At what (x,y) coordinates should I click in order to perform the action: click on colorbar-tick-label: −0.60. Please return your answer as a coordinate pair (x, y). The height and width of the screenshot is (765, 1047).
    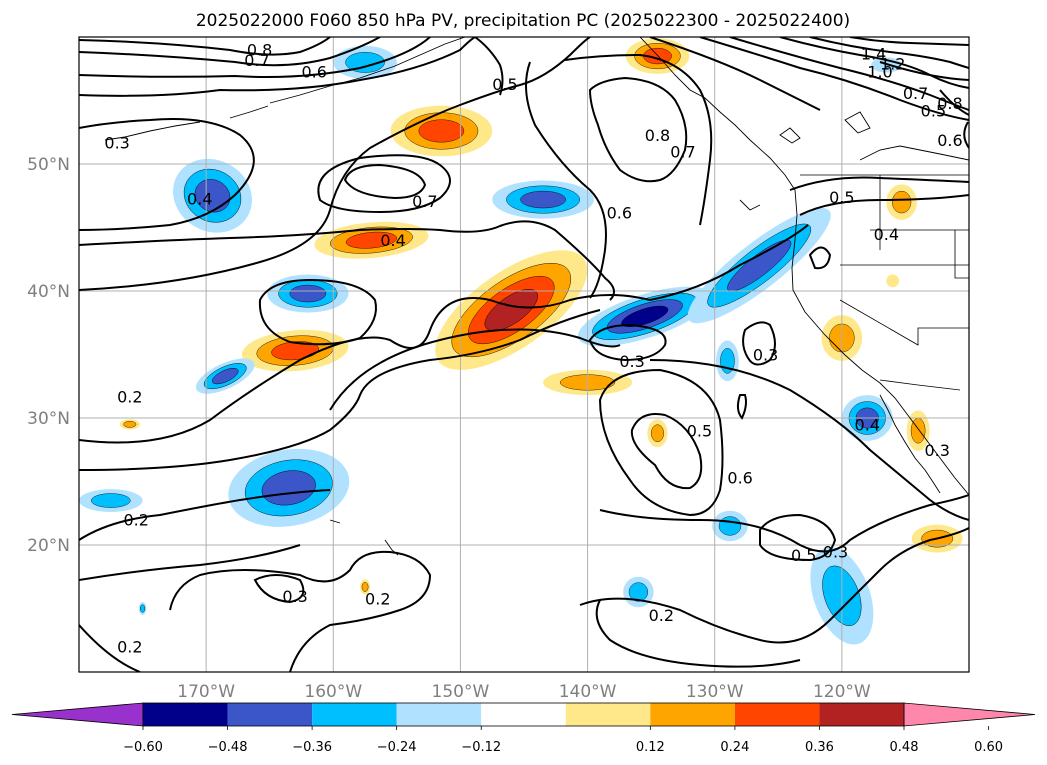
    Looking at the image, I should click on (143, 747).